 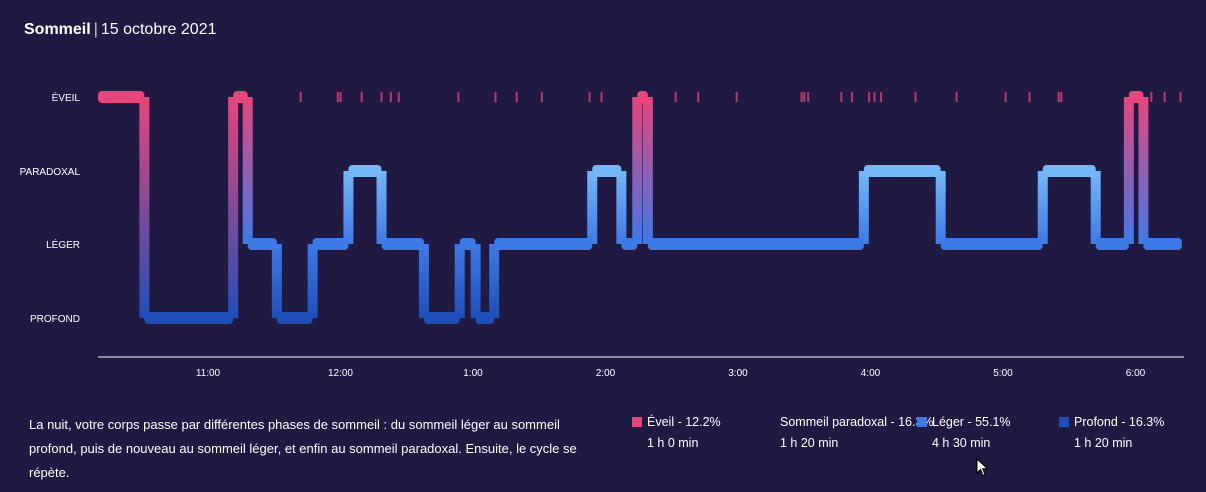 I want to click on legend-leger-label: Léger - 55.1%, so click(x=971, y=422).